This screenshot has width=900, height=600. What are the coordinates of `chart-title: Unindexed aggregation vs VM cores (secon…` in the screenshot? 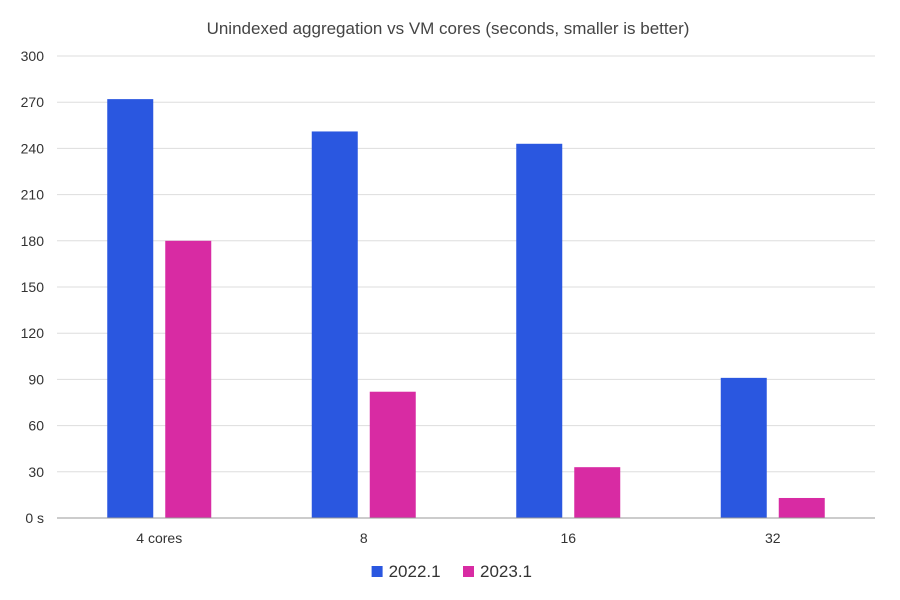 It's located at (448, 28).